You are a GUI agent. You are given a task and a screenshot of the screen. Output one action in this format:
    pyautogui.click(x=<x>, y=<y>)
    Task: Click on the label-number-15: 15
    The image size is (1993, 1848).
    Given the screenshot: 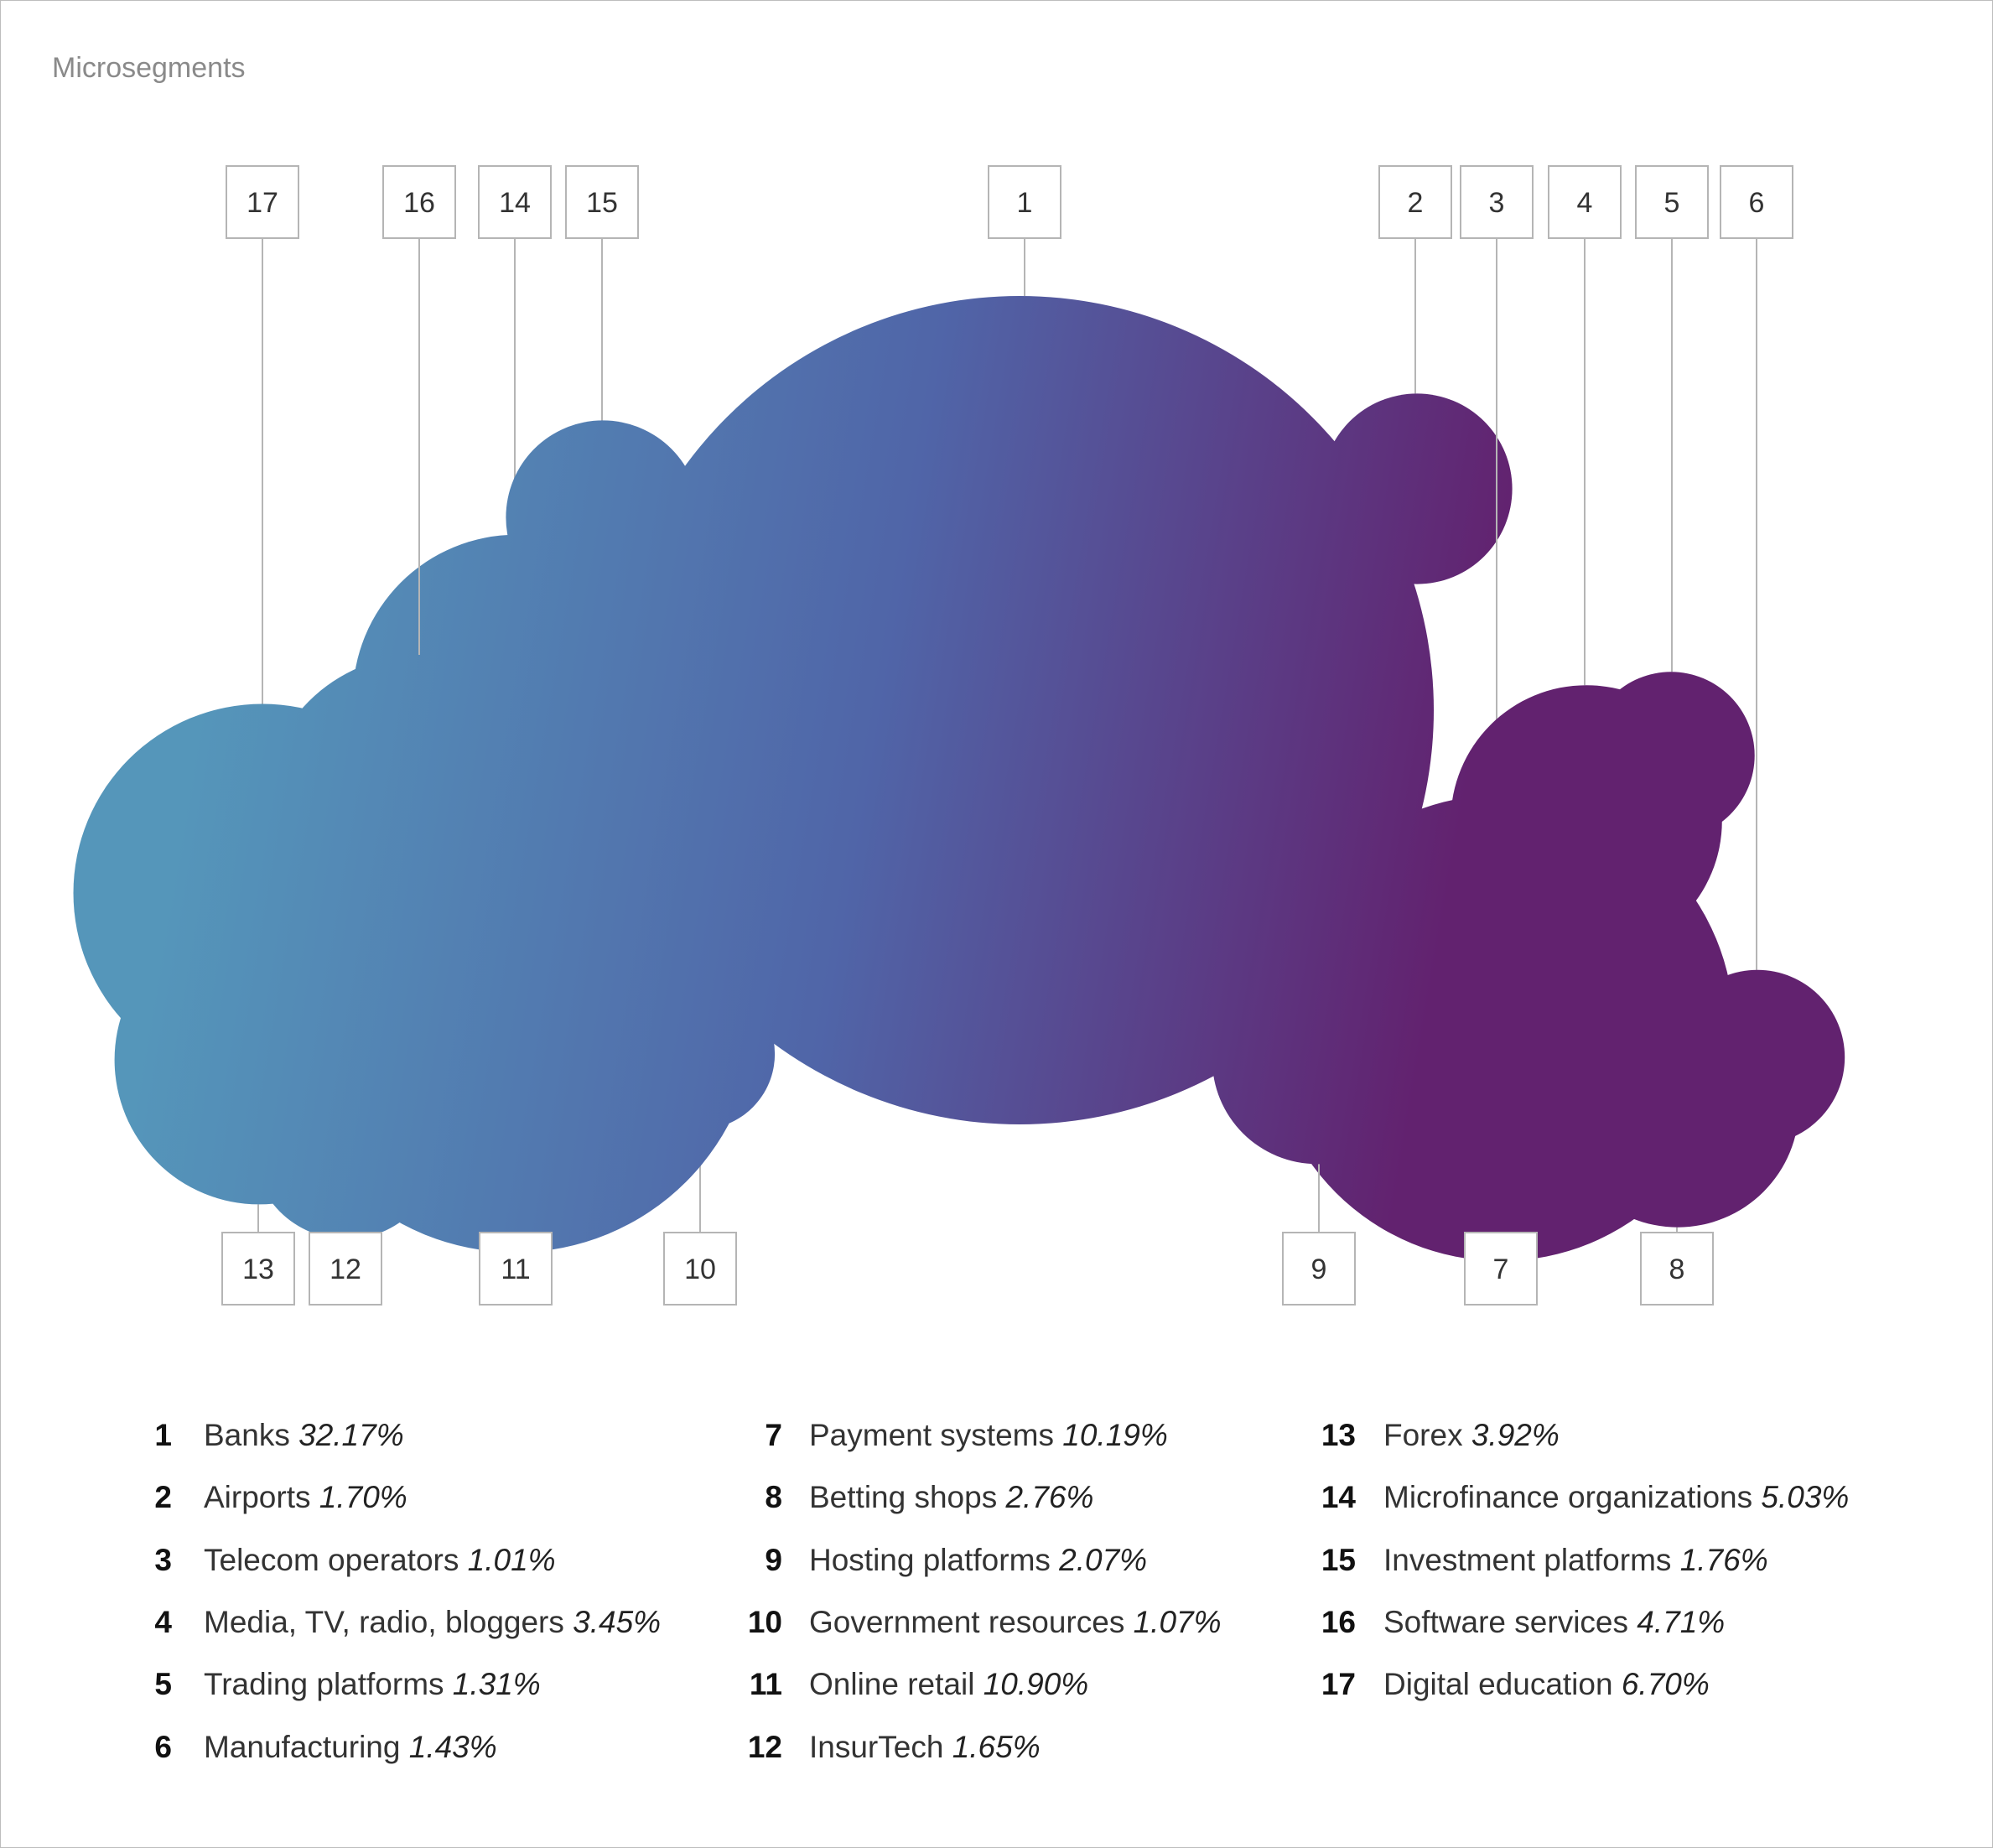 What is the action you would take?
    pyautogui.click(x=602, y=203)
    